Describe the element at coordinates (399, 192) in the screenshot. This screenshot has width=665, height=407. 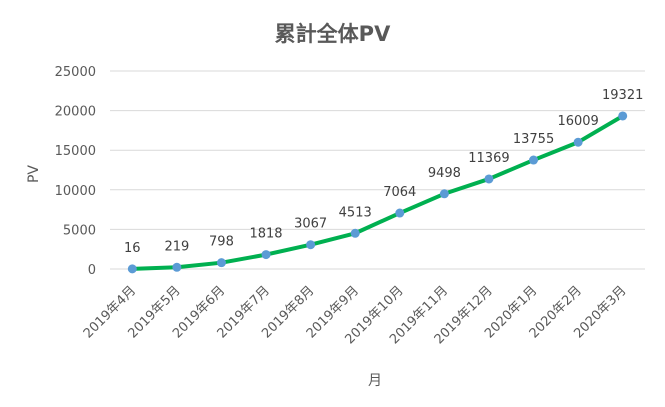
I see `data-label: 7064` at that location.